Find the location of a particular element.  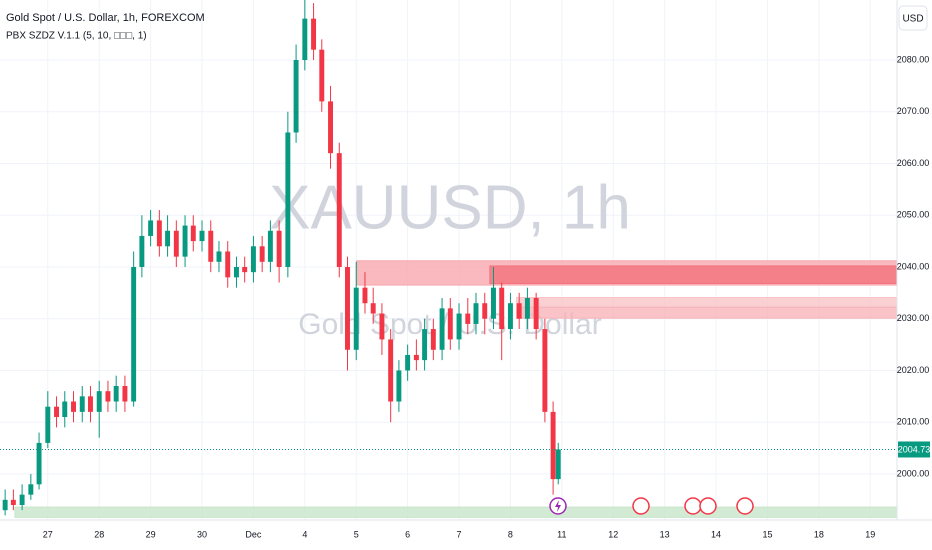

y-tick-label: 2060.00 is located at coordinates (913, 163).